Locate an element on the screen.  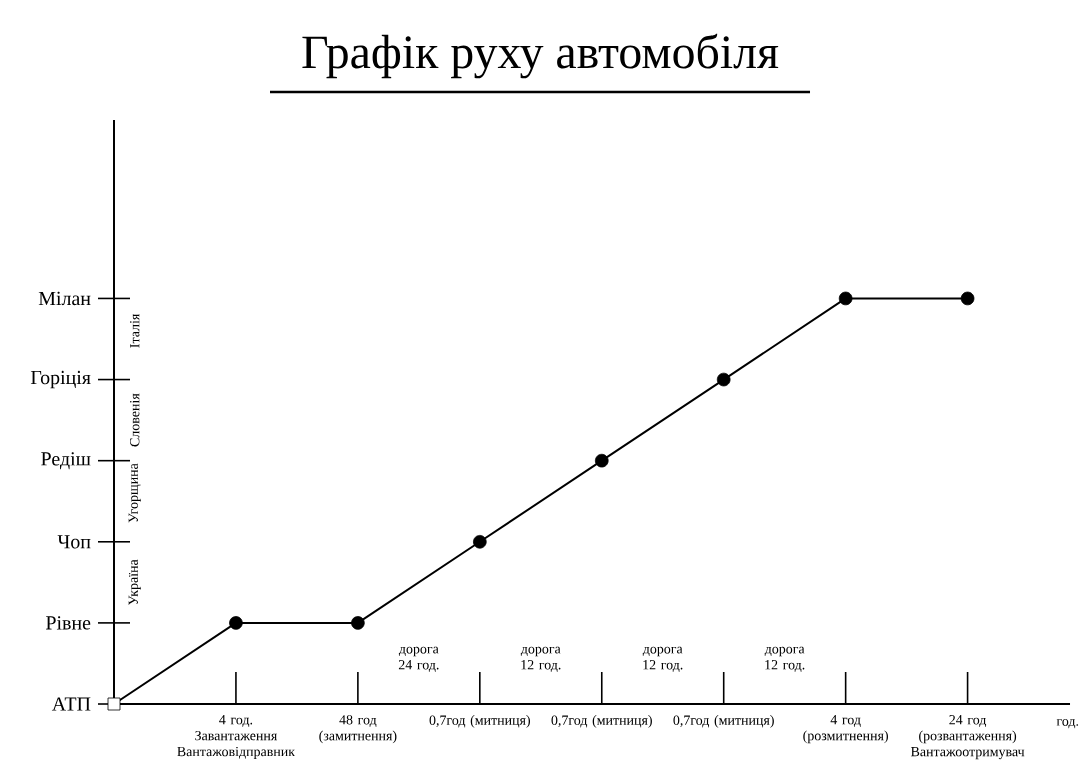
text: Горіція is located at coordinates (60, 379).